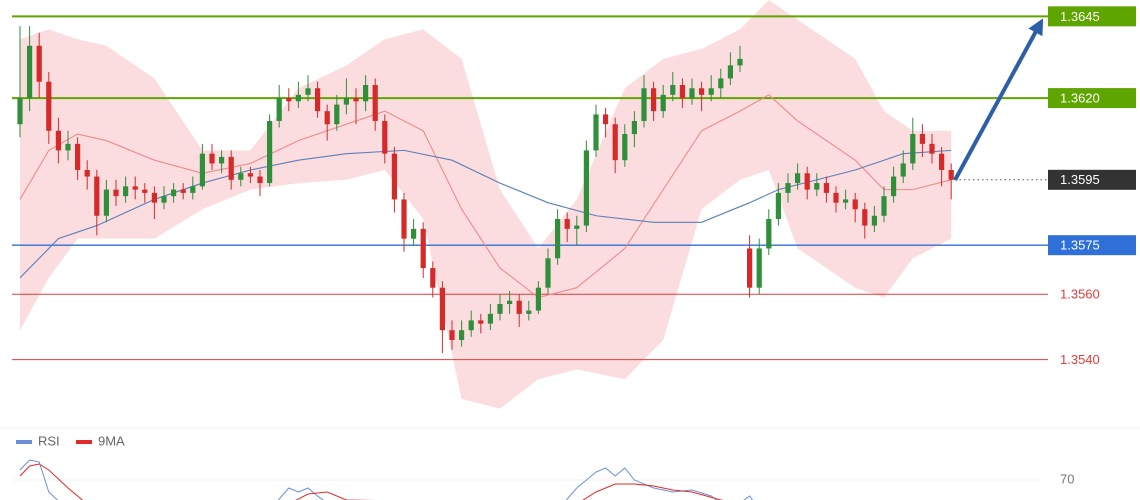  Describe the element at coordinates (1080, 16) in the screenshot. I see `level-label: 1.3645` at that location.